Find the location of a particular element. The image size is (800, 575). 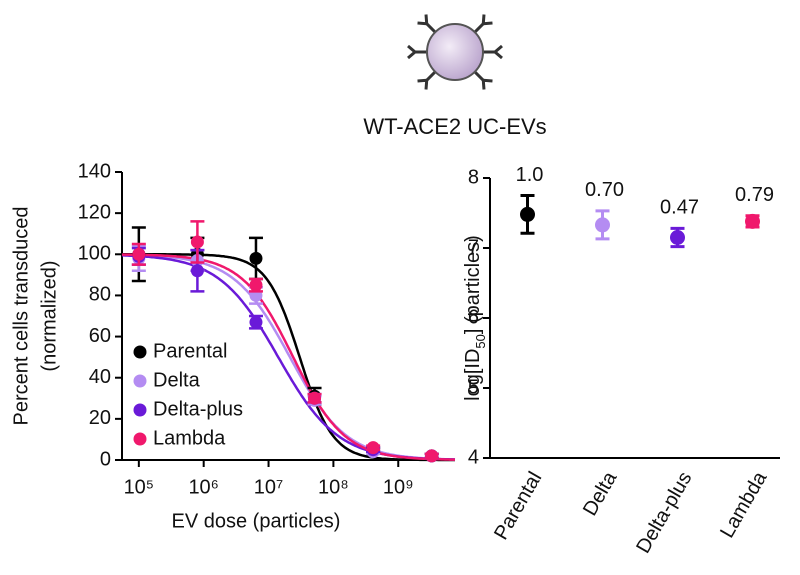

ev-icon is located at coordinates (455, 52).